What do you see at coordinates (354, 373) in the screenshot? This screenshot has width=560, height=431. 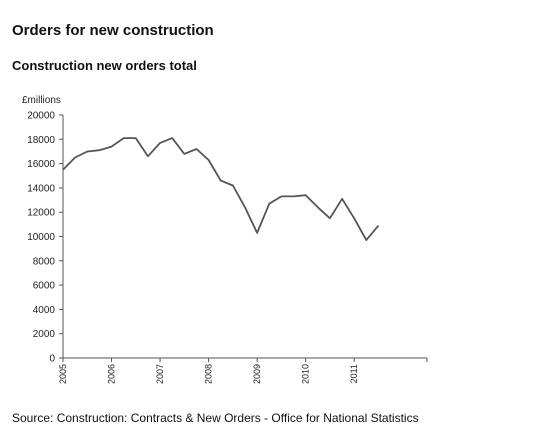 I see `x-tick-label: 2011` at bounding box center [354, 373].